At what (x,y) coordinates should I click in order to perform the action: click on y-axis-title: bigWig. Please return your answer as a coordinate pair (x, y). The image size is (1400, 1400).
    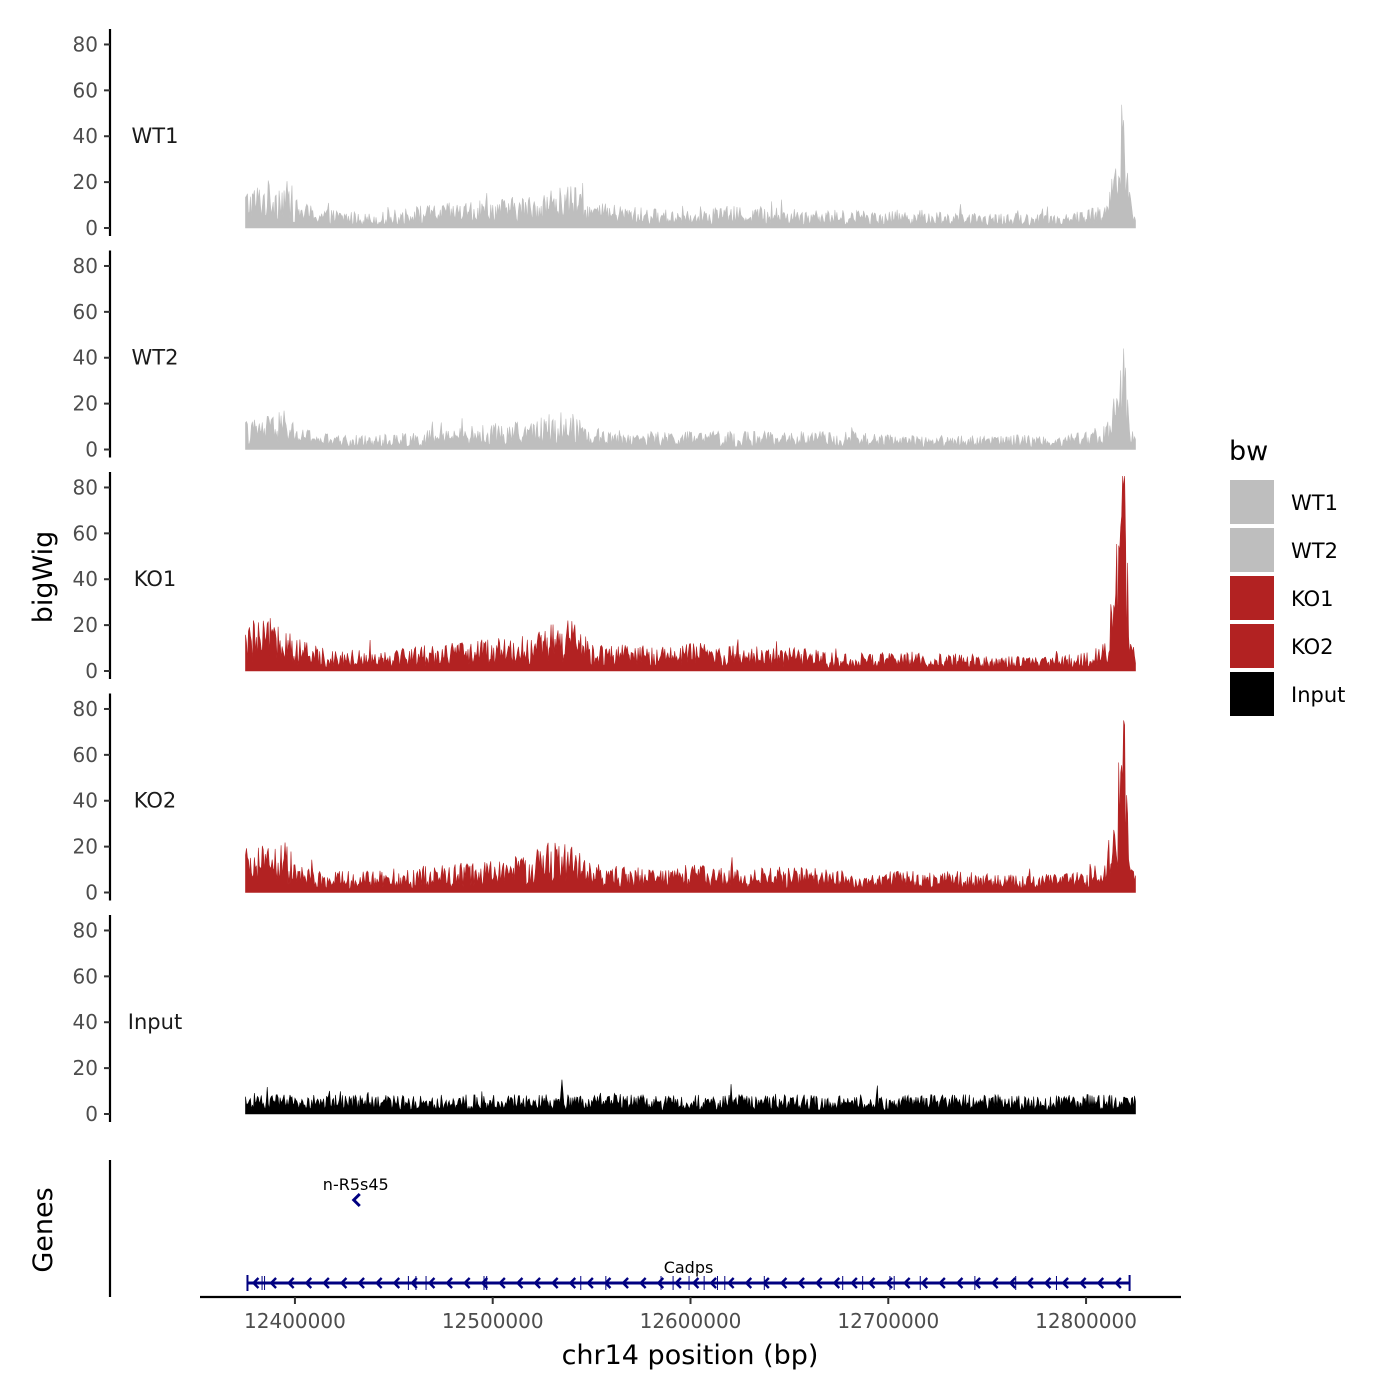
    Looking at the image, I should click on (43, 577).